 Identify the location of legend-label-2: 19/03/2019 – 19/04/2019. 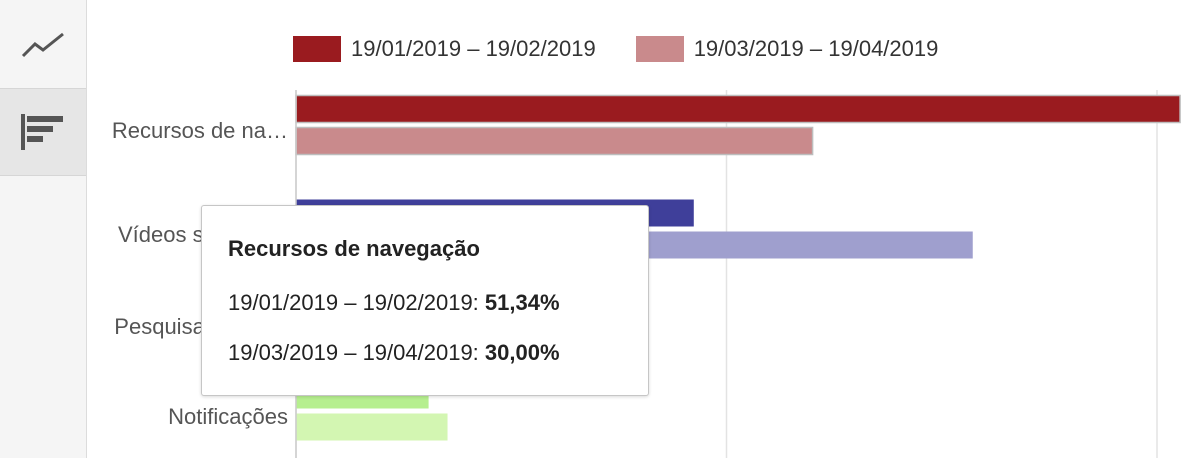
(816, 48).